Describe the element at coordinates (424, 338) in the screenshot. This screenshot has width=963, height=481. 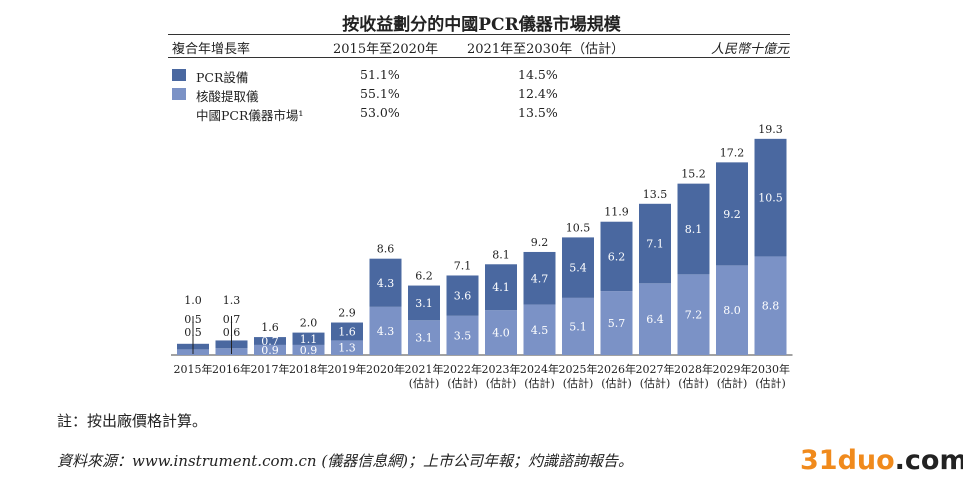
I see `value-label-extractor: 3.1` at that location.